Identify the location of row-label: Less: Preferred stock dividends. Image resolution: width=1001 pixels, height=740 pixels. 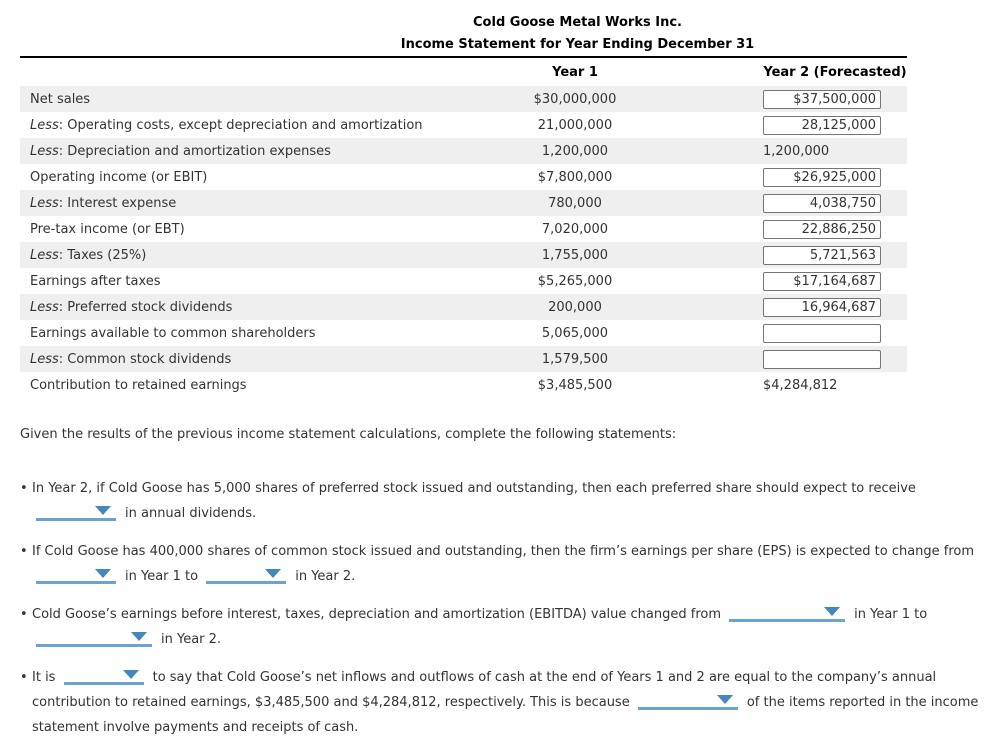
(131, 307).